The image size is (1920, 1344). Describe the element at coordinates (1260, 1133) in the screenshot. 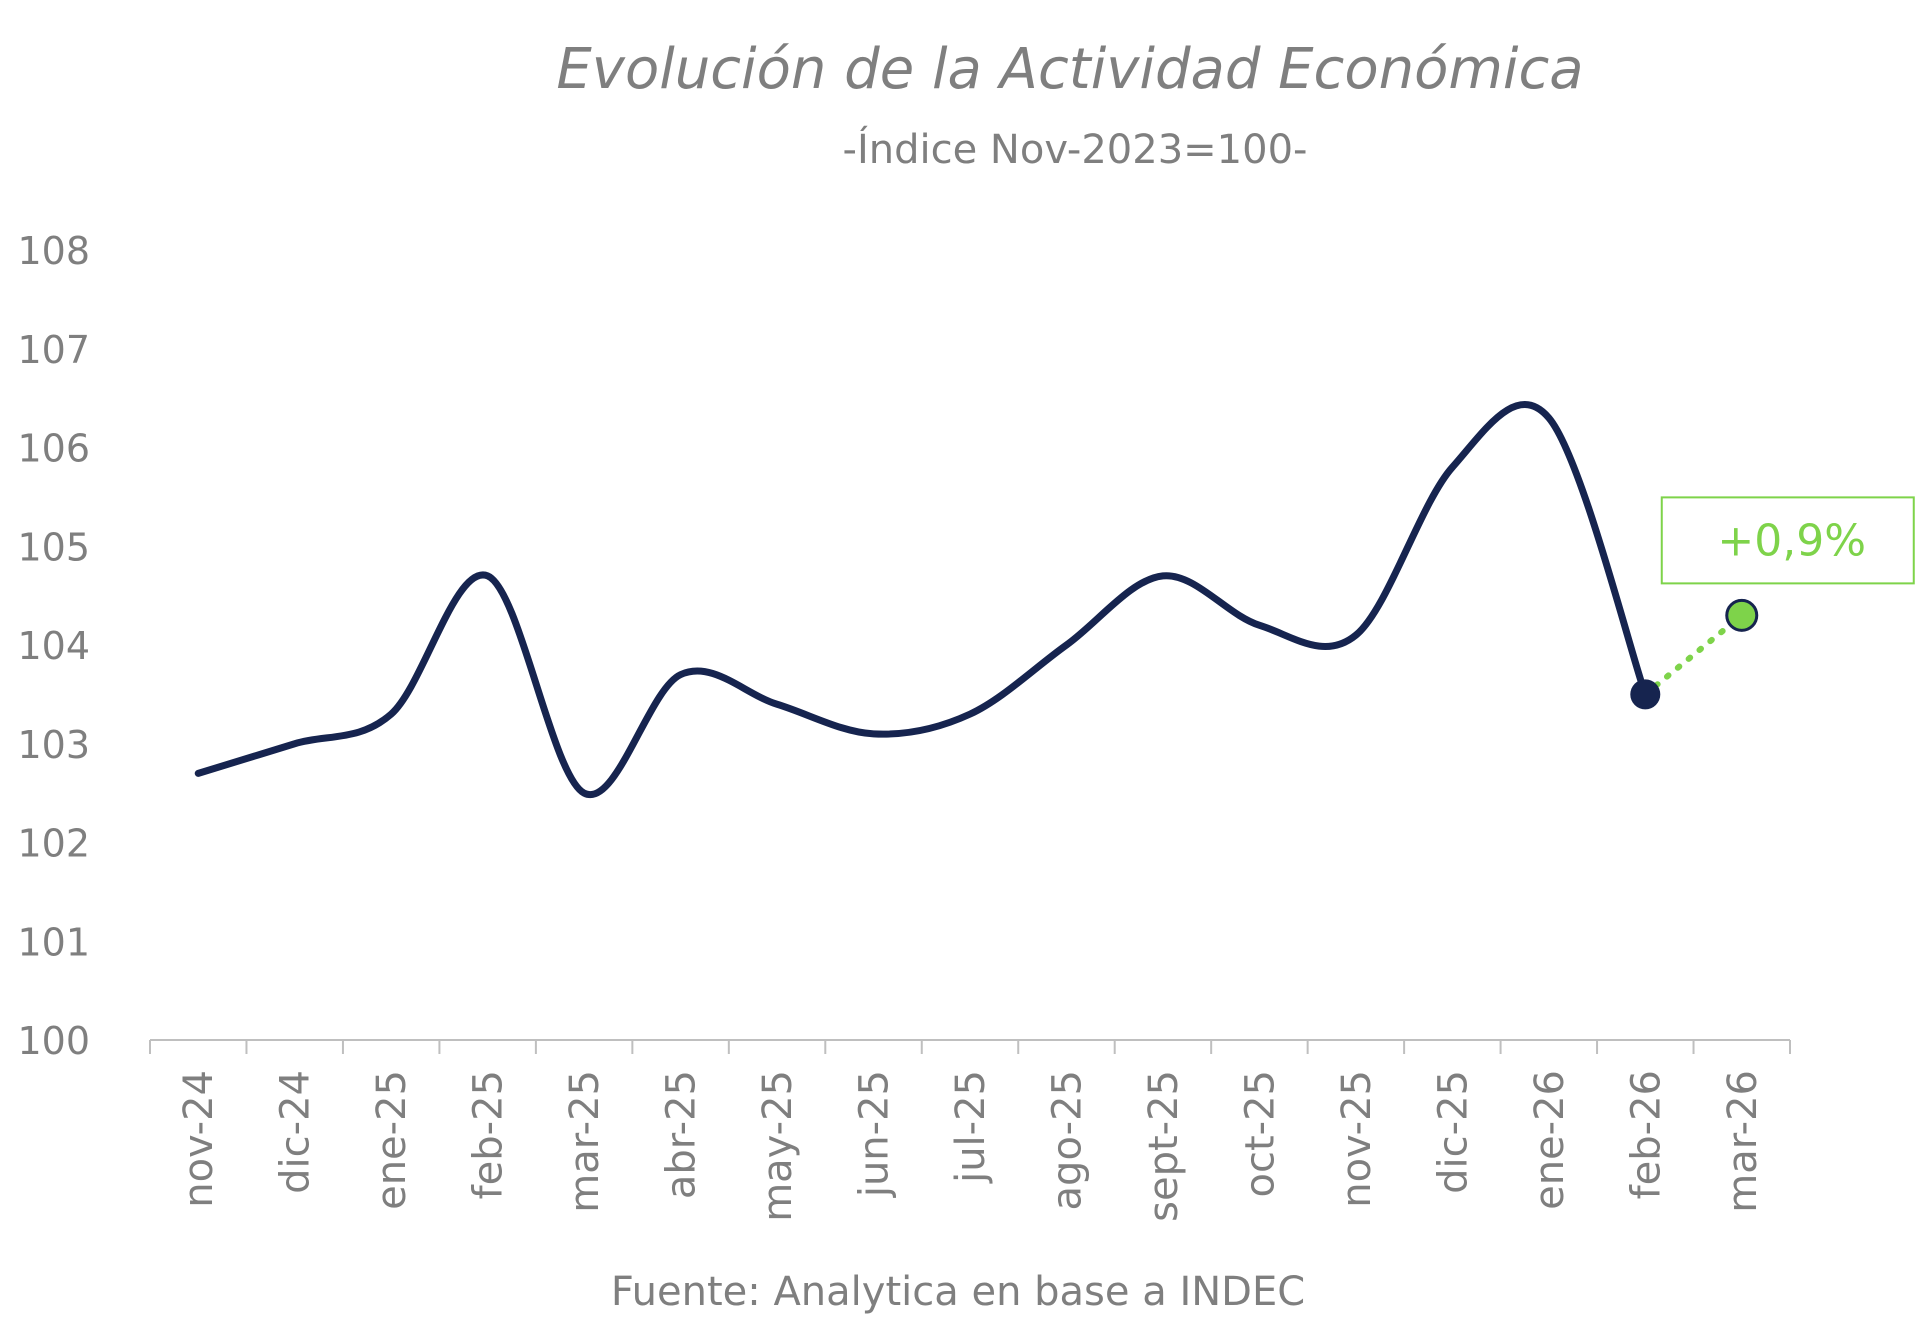

I see `x-tick-label: oct-25` at that location.